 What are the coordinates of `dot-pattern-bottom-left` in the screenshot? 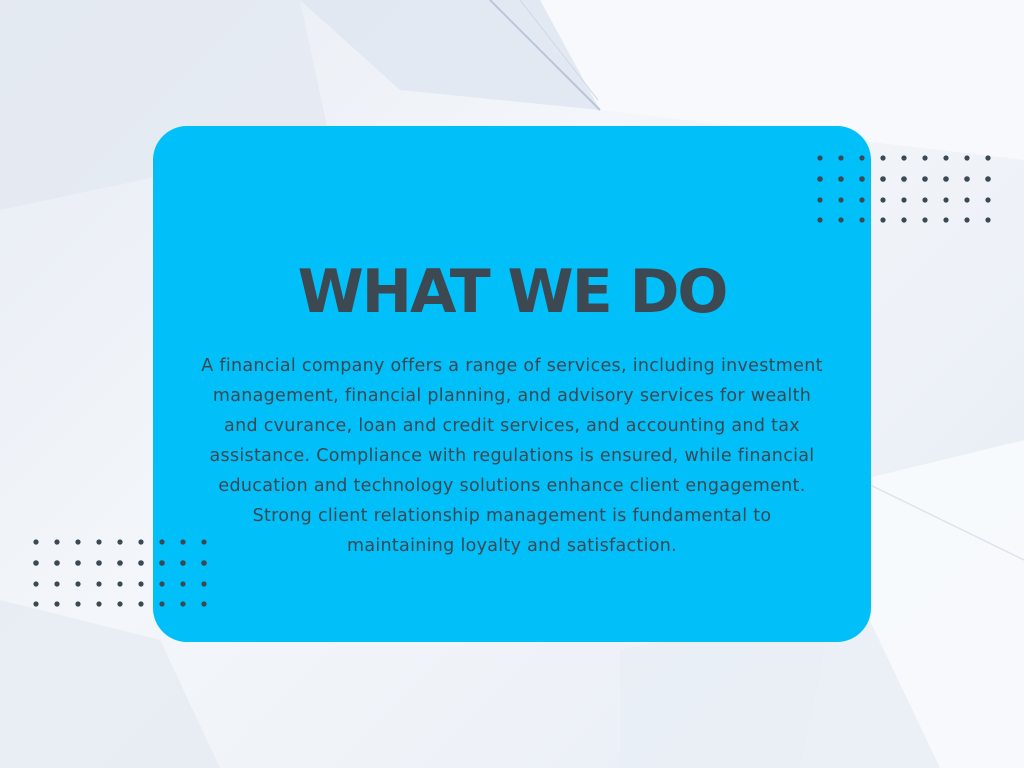 It's located at (120, 573).